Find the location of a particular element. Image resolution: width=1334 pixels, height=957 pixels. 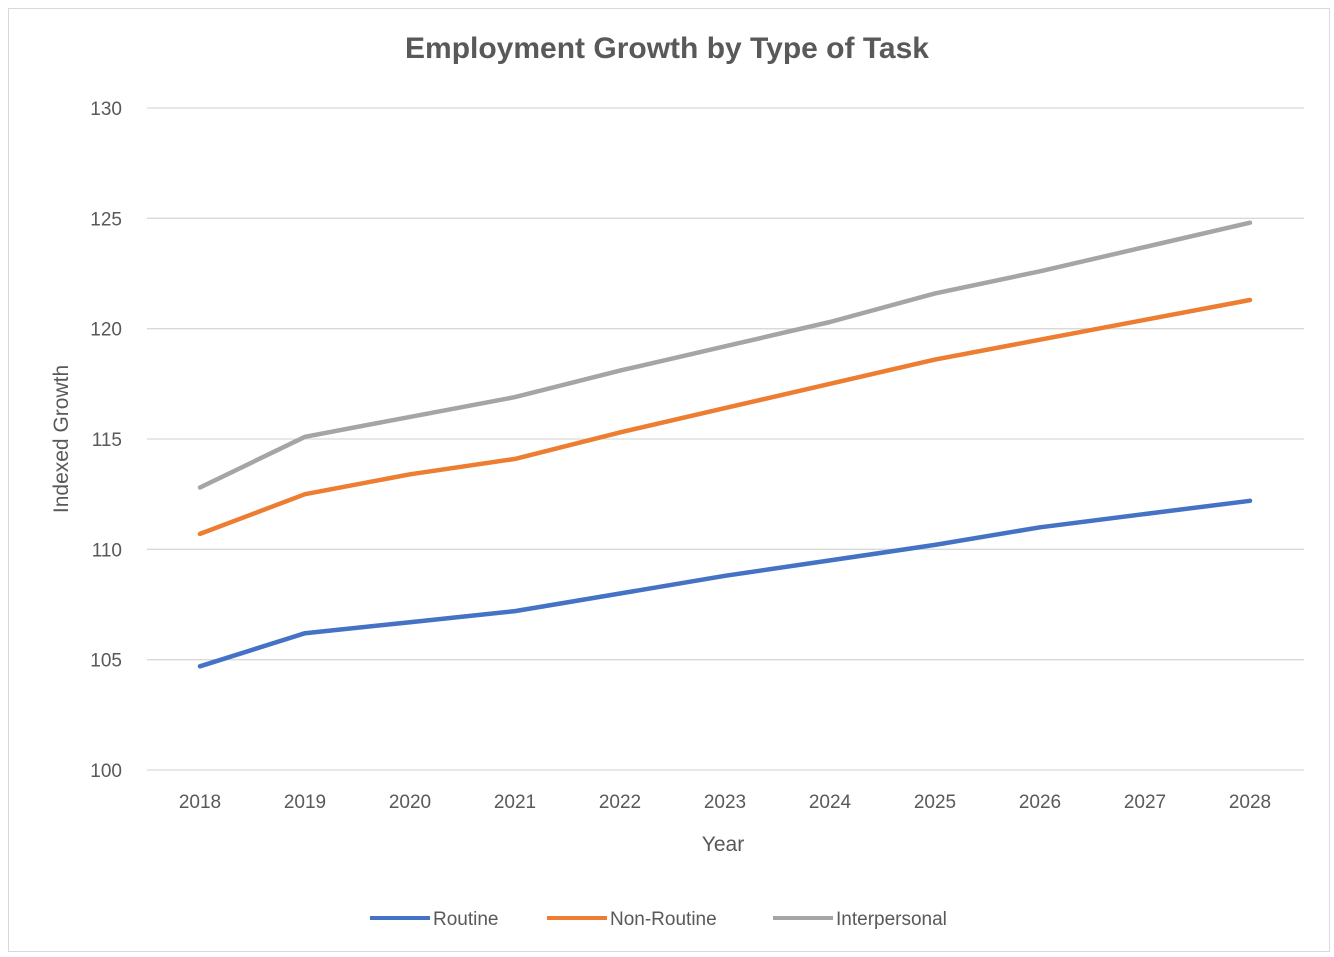

y-tick-label: 100 is located at coordinates (106, 771).